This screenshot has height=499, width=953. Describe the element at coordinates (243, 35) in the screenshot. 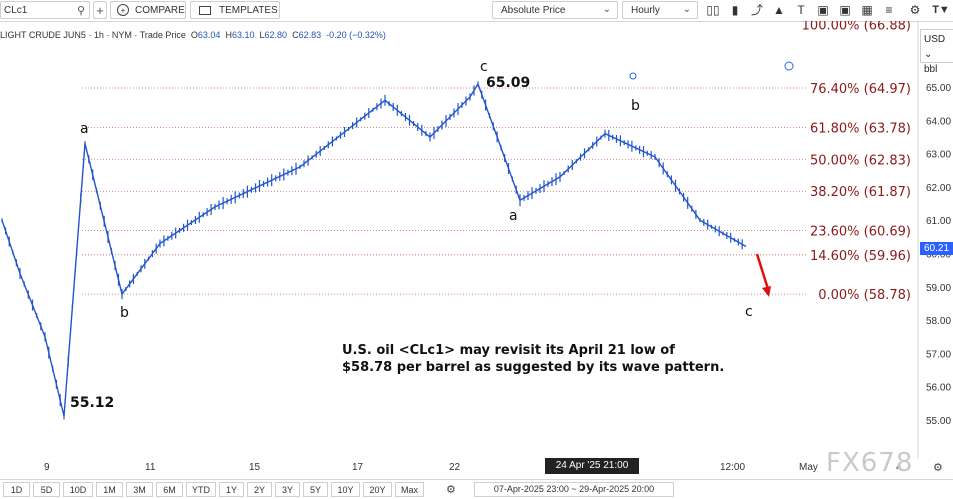

I see `legend-high: 63.10` at that location.